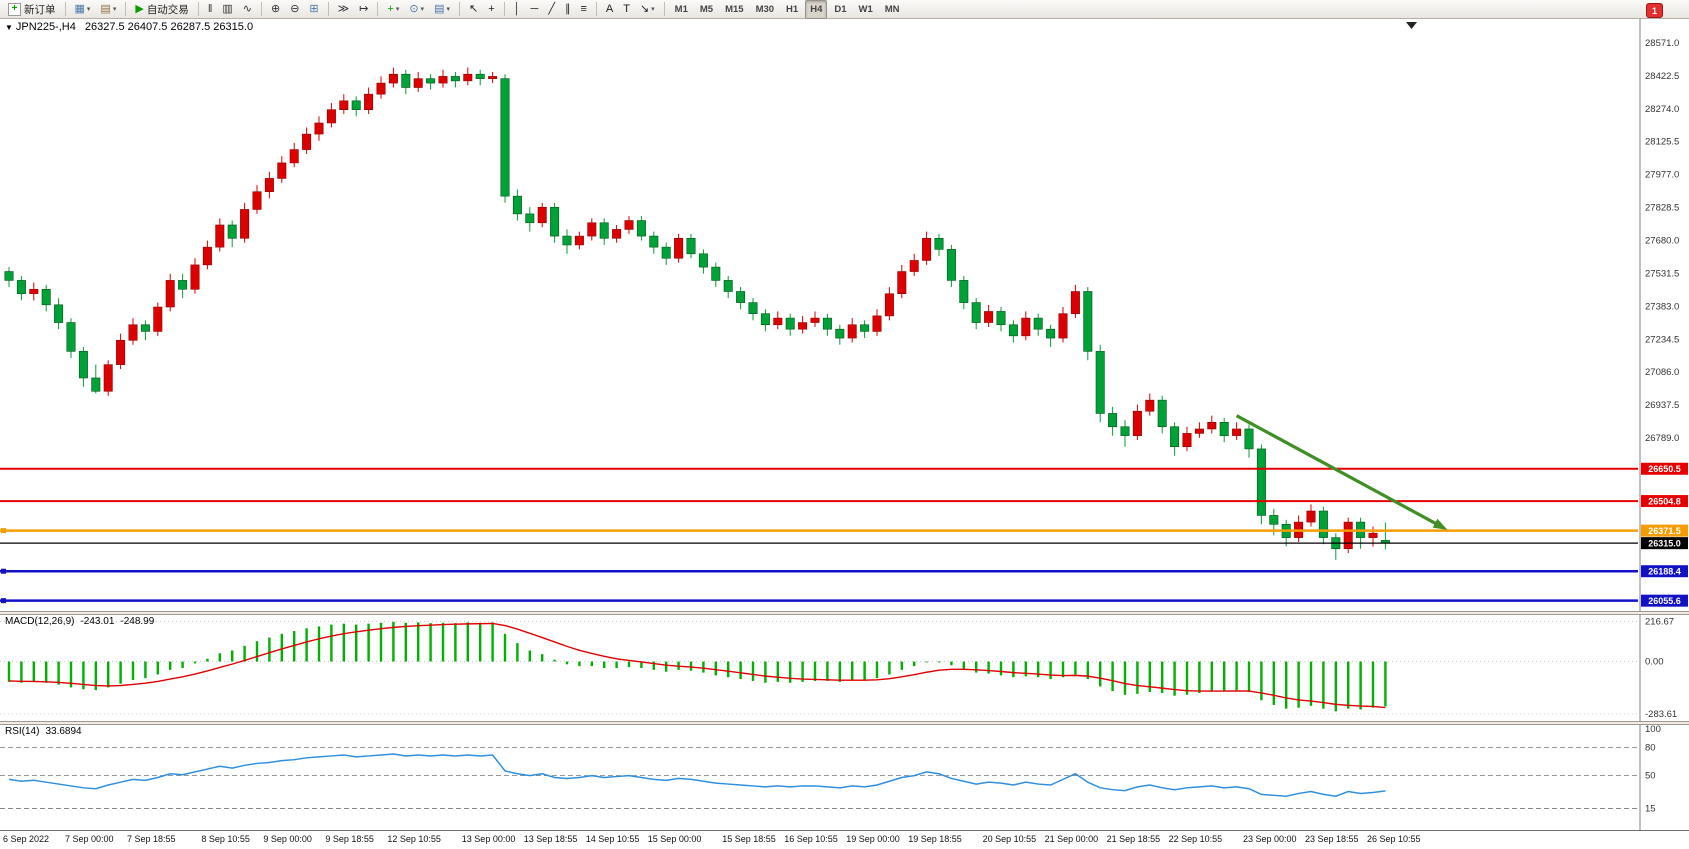 This screenshot has width=1689, height=849. I want to click on zoom-in-button: ⊕, so click(275, 9).